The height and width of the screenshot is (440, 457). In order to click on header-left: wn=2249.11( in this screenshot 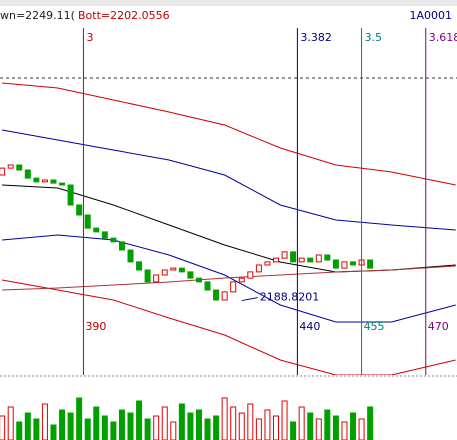, I will do `click(37, 15)`.